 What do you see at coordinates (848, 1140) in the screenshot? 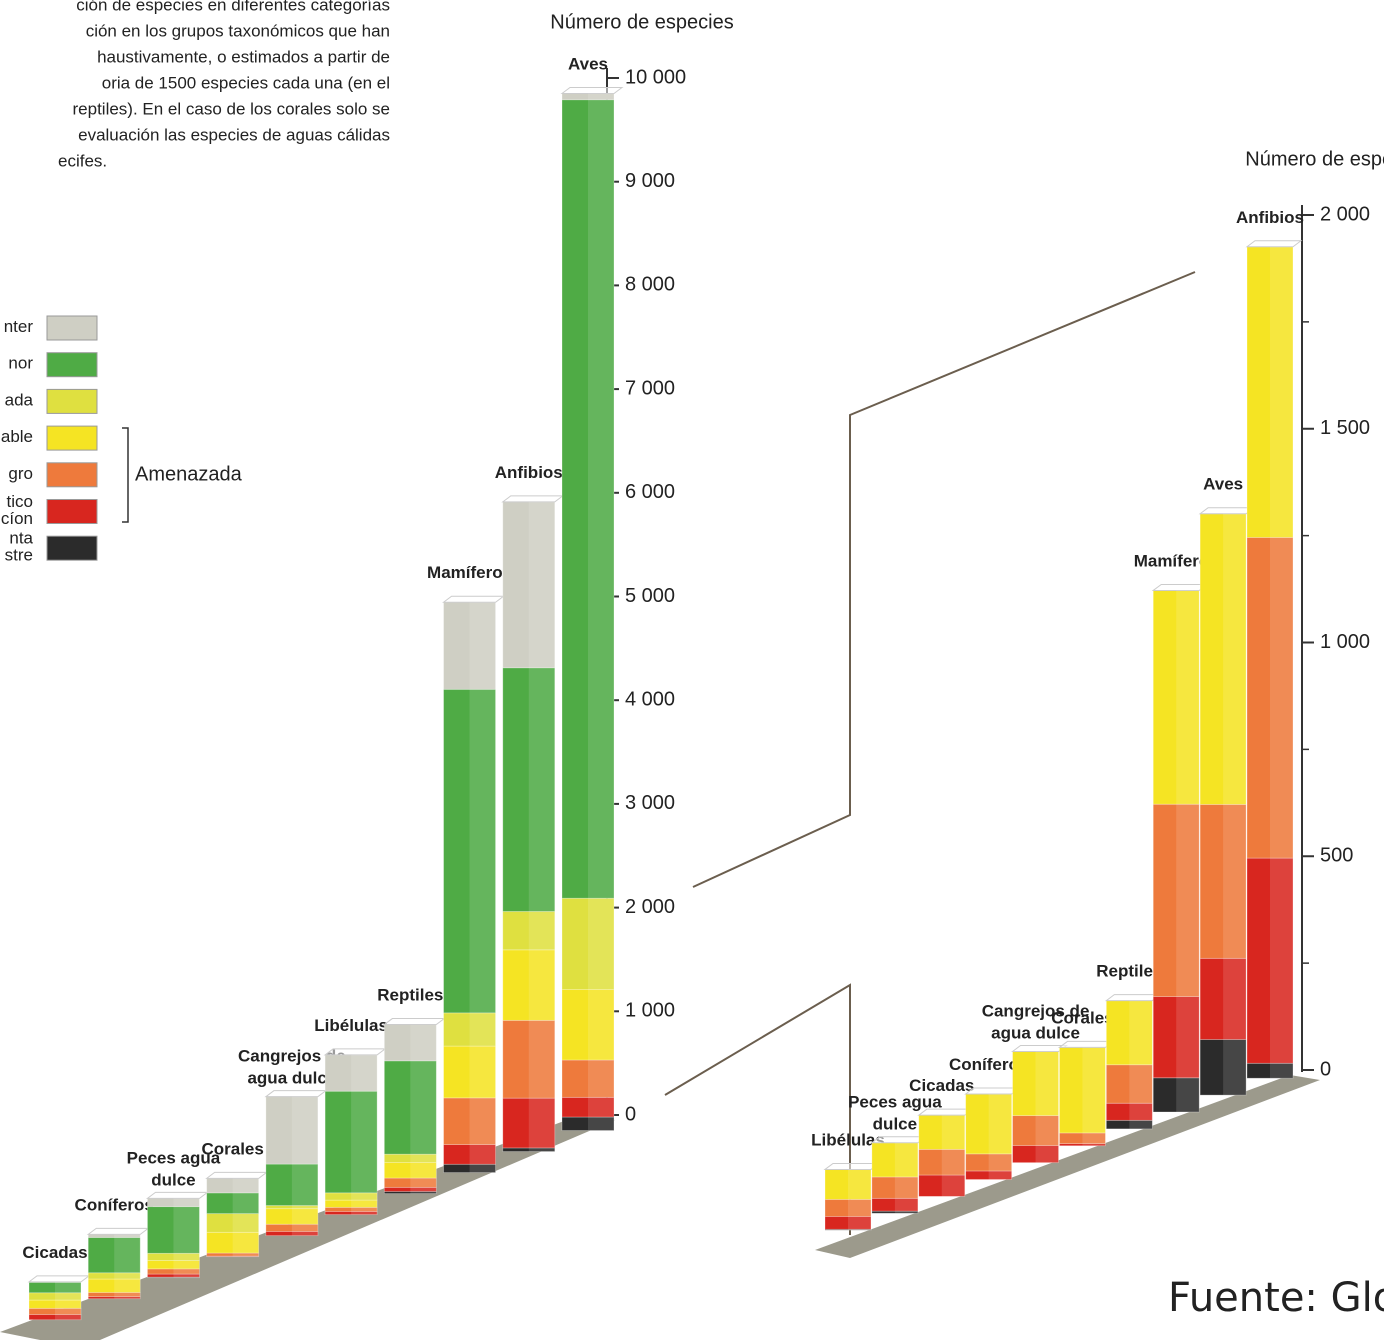
I see `label: Libélulas` at bounding box center [848, 1140].